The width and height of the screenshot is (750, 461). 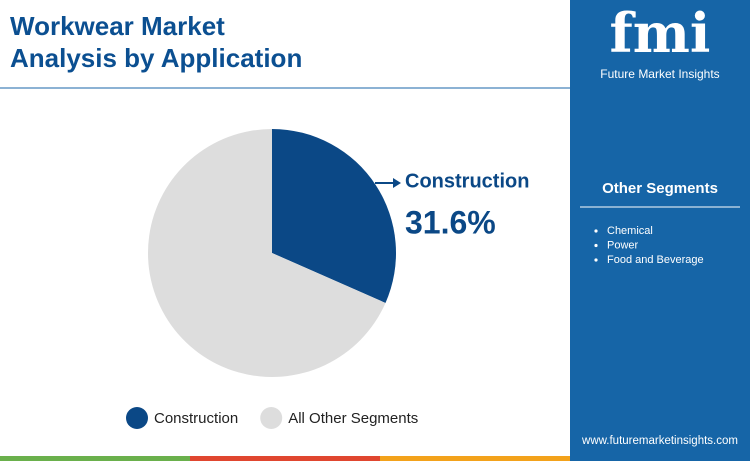 I want to click on title-line: Workwear Market, so click(x=117, y=26).